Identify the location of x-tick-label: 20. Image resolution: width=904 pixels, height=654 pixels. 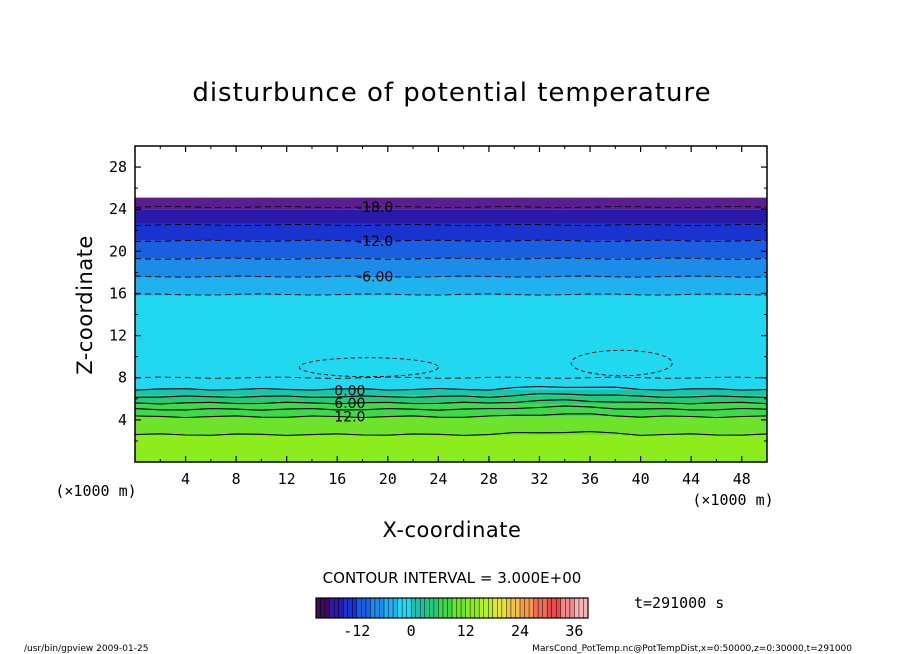
(388, 479).